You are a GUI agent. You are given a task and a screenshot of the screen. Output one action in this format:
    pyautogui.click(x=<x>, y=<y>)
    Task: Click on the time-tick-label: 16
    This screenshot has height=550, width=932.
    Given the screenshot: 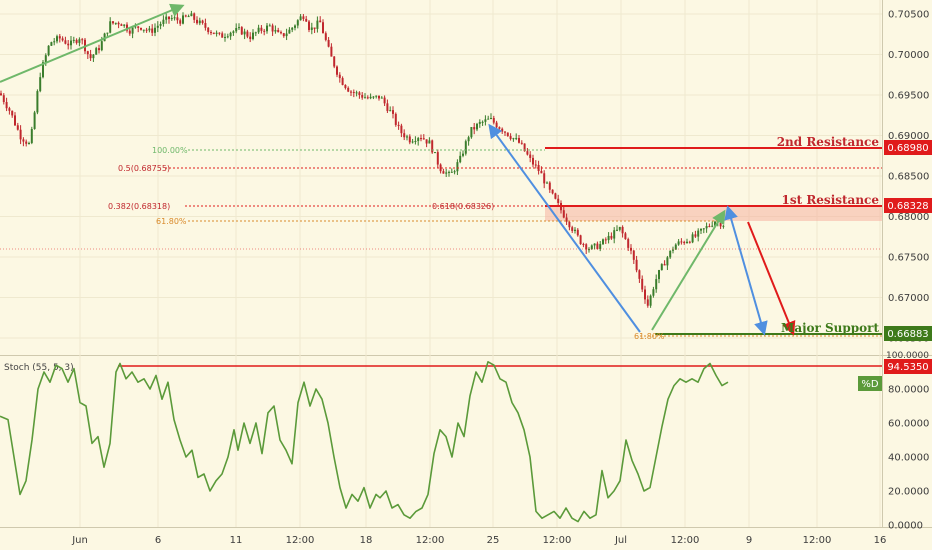 What is the action you would take?
    pyautogui.click(x=880, y=540)
    